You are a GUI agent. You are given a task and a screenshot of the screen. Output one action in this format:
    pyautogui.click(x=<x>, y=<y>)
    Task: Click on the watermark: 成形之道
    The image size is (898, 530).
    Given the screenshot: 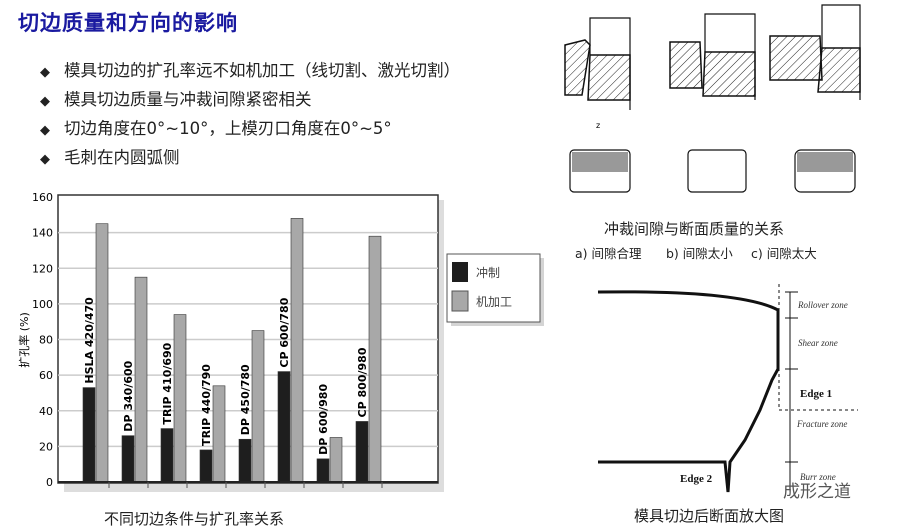 What is the action you would take?
    pyautogui.click(x=817, y=492)
    